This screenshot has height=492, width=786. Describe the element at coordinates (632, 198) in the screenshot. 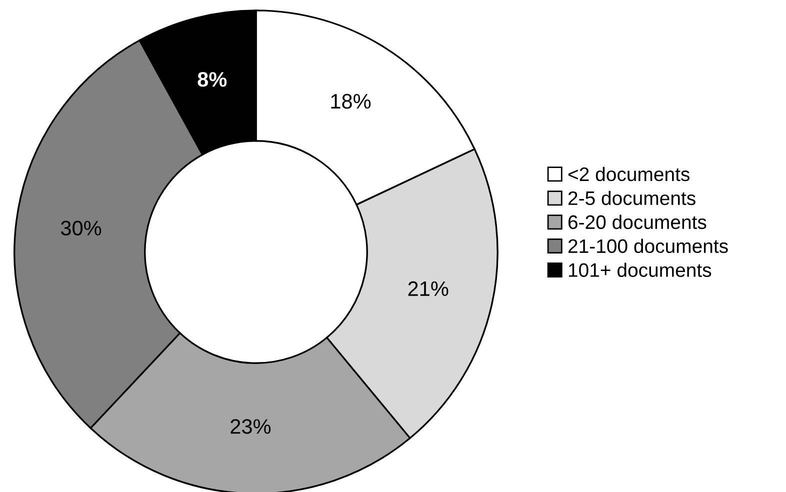

I see `legend-label: 2-5 documents` at that location.